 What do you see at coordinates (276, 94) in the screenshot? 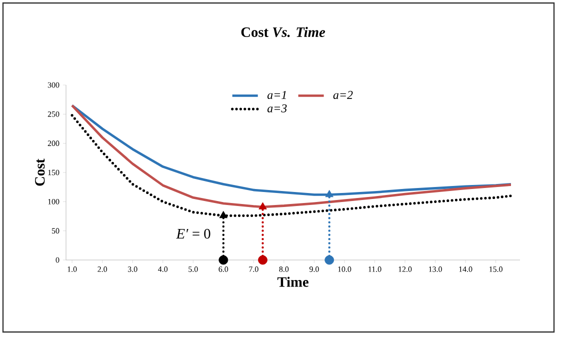
I see `legend-label: a=1` at bounding box center [276, 94].